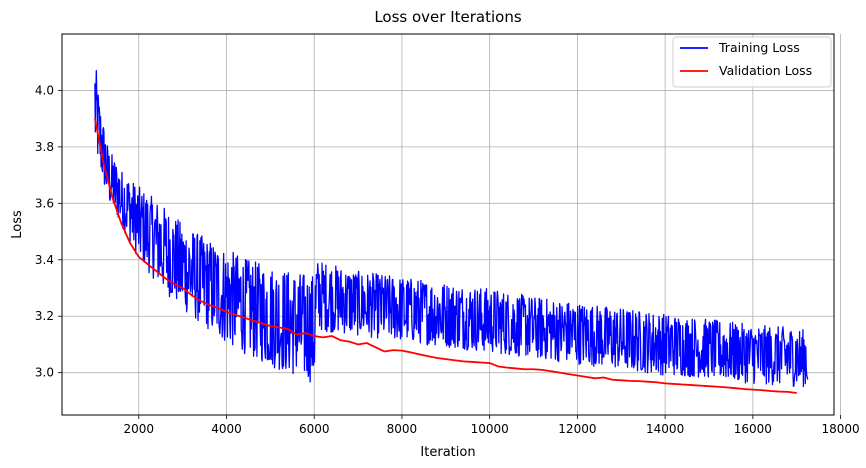 This screenshot has height=468, width=866. I want to click on y-tick-label: 3.6, so click(44, 203).